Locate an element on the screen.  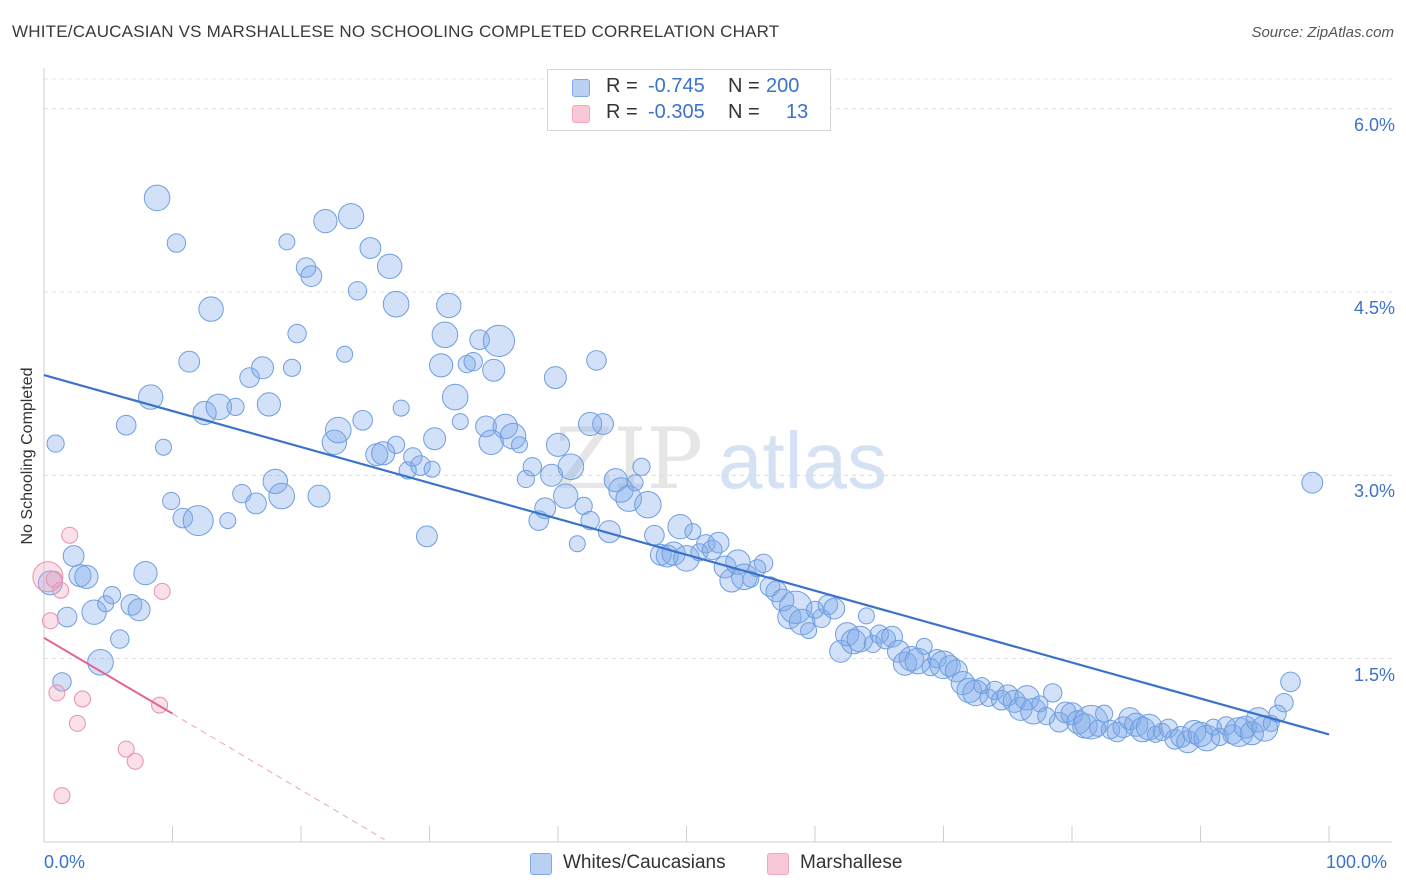
watermark-zip: ZIP is located at coordinates (629, 459).